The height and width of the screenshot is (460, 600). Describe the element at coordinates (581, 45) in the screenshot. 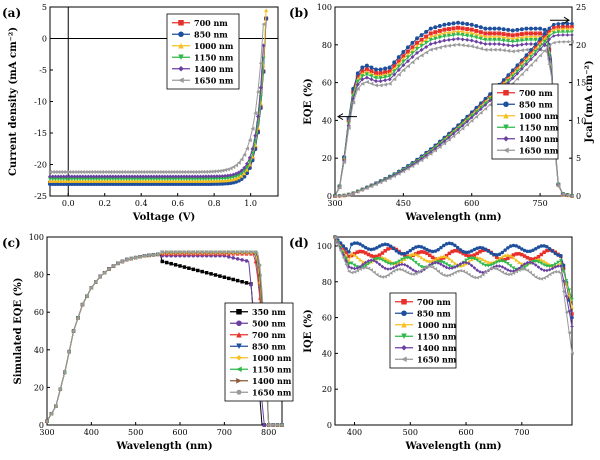

I see `y-right-tick-label: 20` at that location.